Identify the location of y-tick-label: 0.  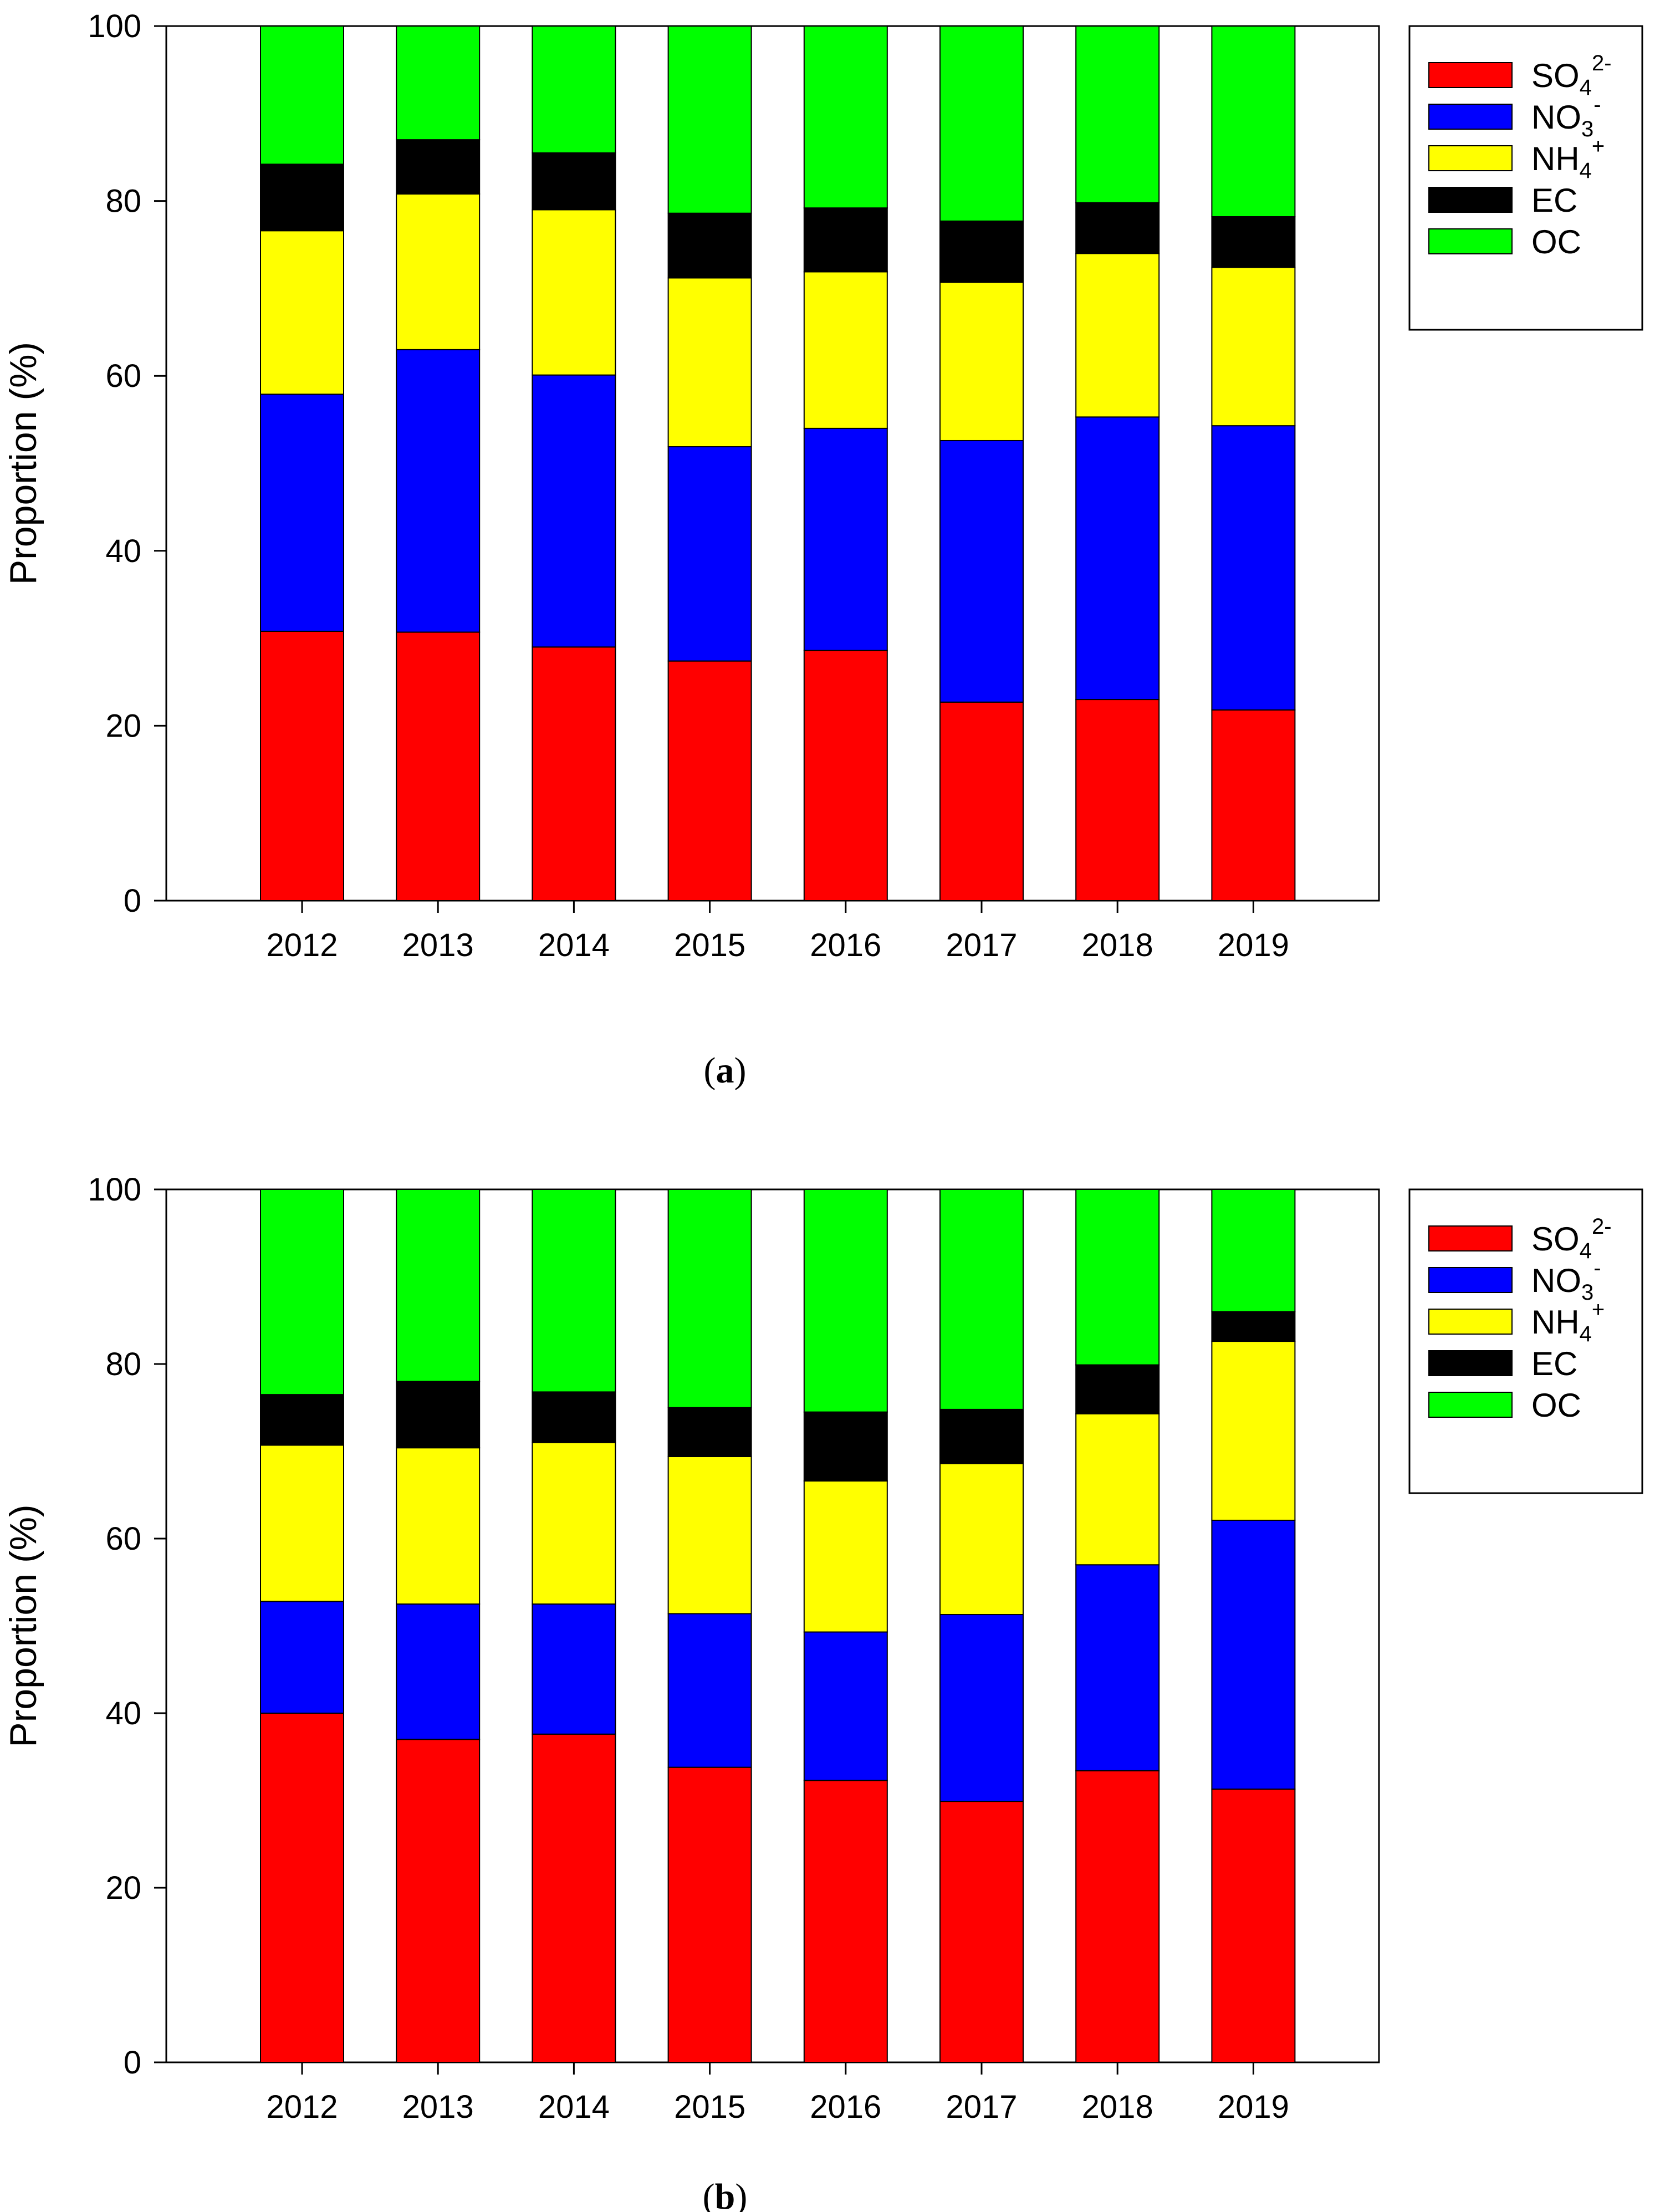
(132, 901).